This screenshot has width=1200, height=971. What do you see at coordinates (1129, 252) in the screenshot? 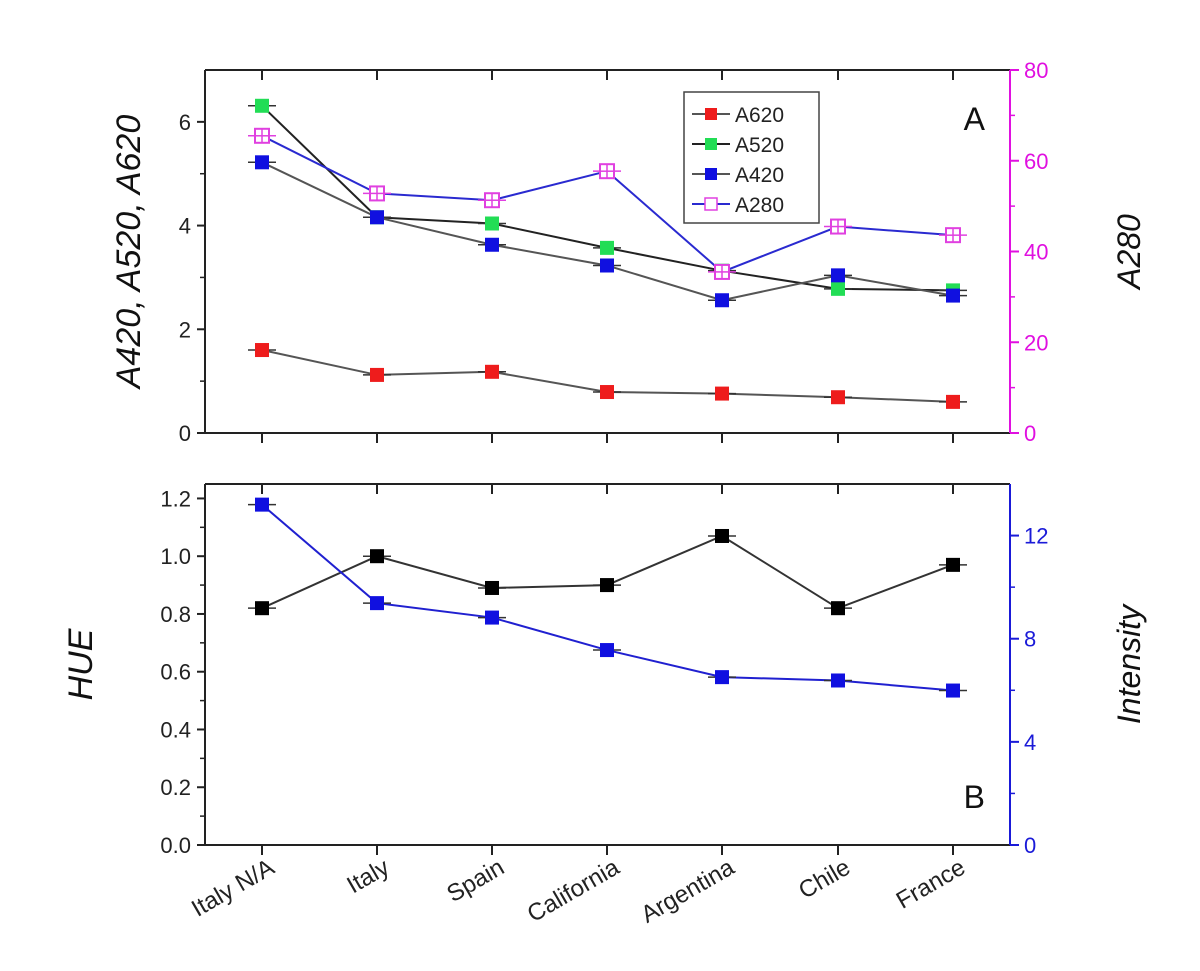
I see `y-right-axis-title: A280` at bounding box center [1129, 252].